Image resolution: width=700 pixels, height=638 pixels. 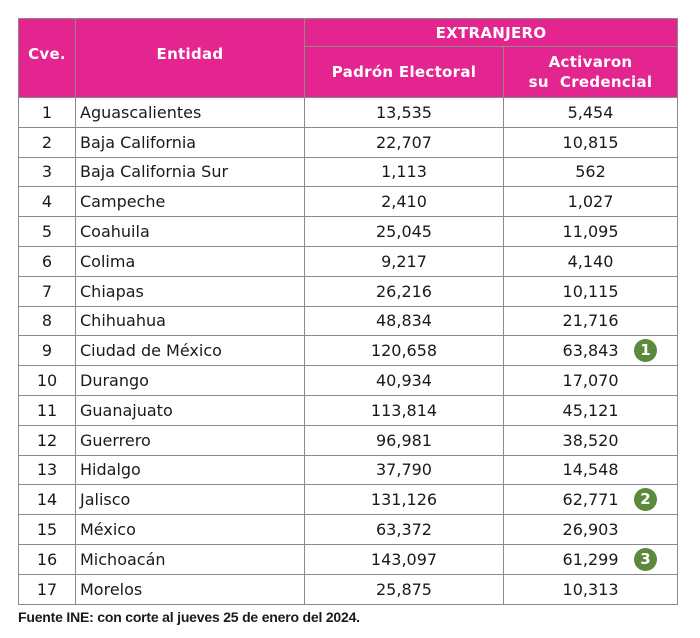 I want to click on table-row: 7 Chiapas 26,216 10,115, so click(x=348, y=291).